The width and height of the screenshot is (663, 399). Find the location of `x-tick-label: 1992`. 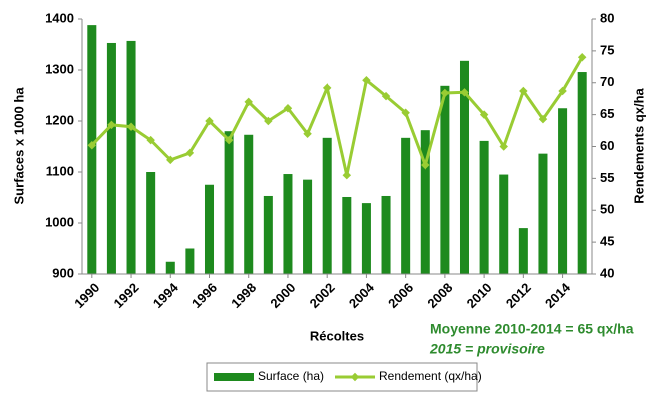

x-tick-label: 1992 is located at coordinates (126, 295).